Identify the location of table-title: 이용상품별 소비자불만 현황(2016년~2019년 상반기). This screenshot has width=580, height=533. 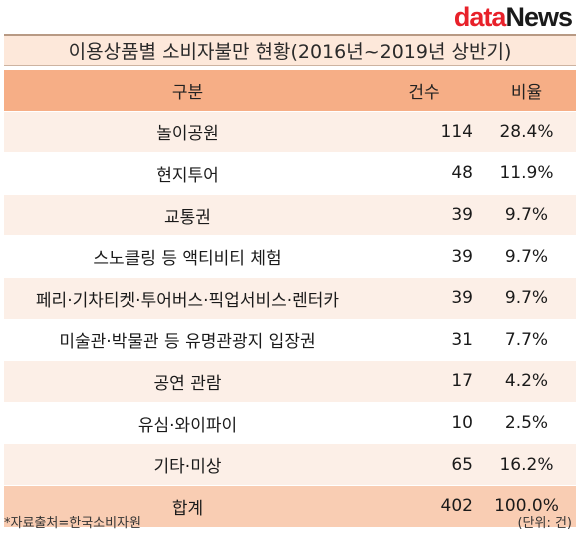
(290, 52).